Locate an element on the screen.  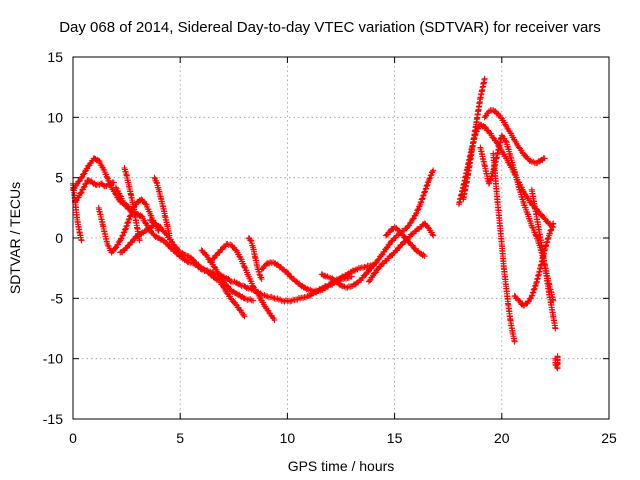
y-tick-label: 10 is located at coordinates (55, 117).